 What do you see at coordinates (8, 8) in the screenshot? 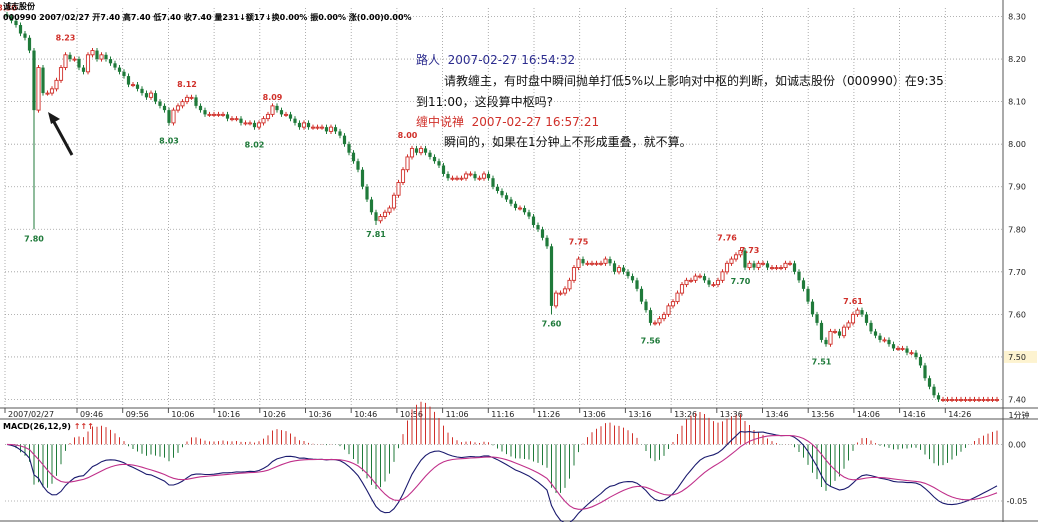
I see `price-extreme-label: 8.30` at bounding box center [8, 8].